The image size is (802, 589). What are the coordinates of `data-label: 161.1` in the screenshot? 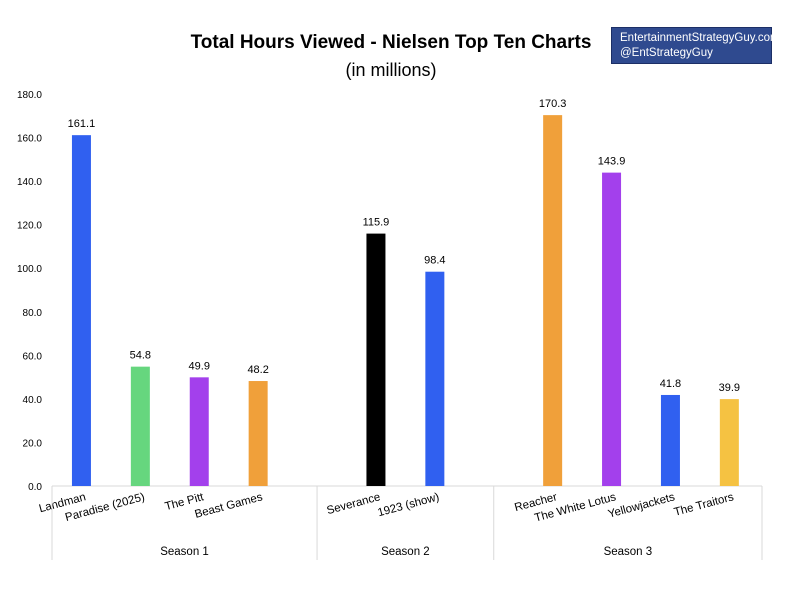 It's located at (82, 124).